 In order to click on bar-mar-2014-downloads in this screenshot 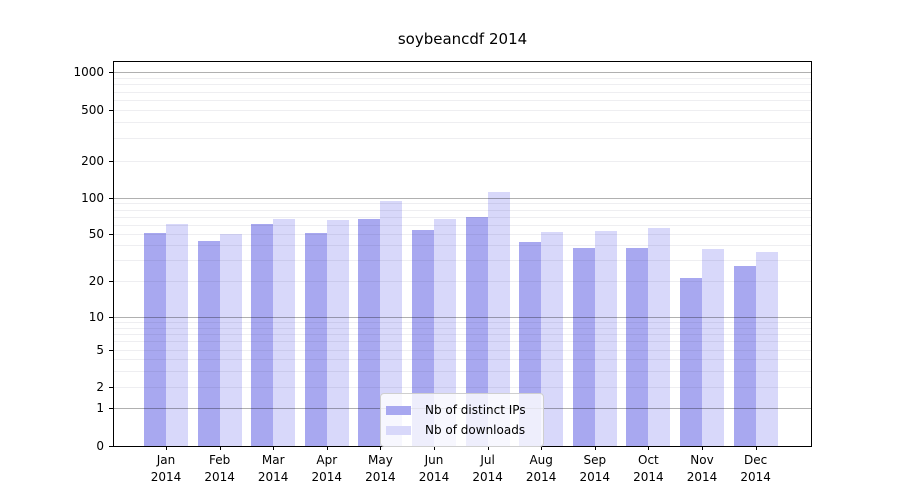, I will do `click(284, 332)`.